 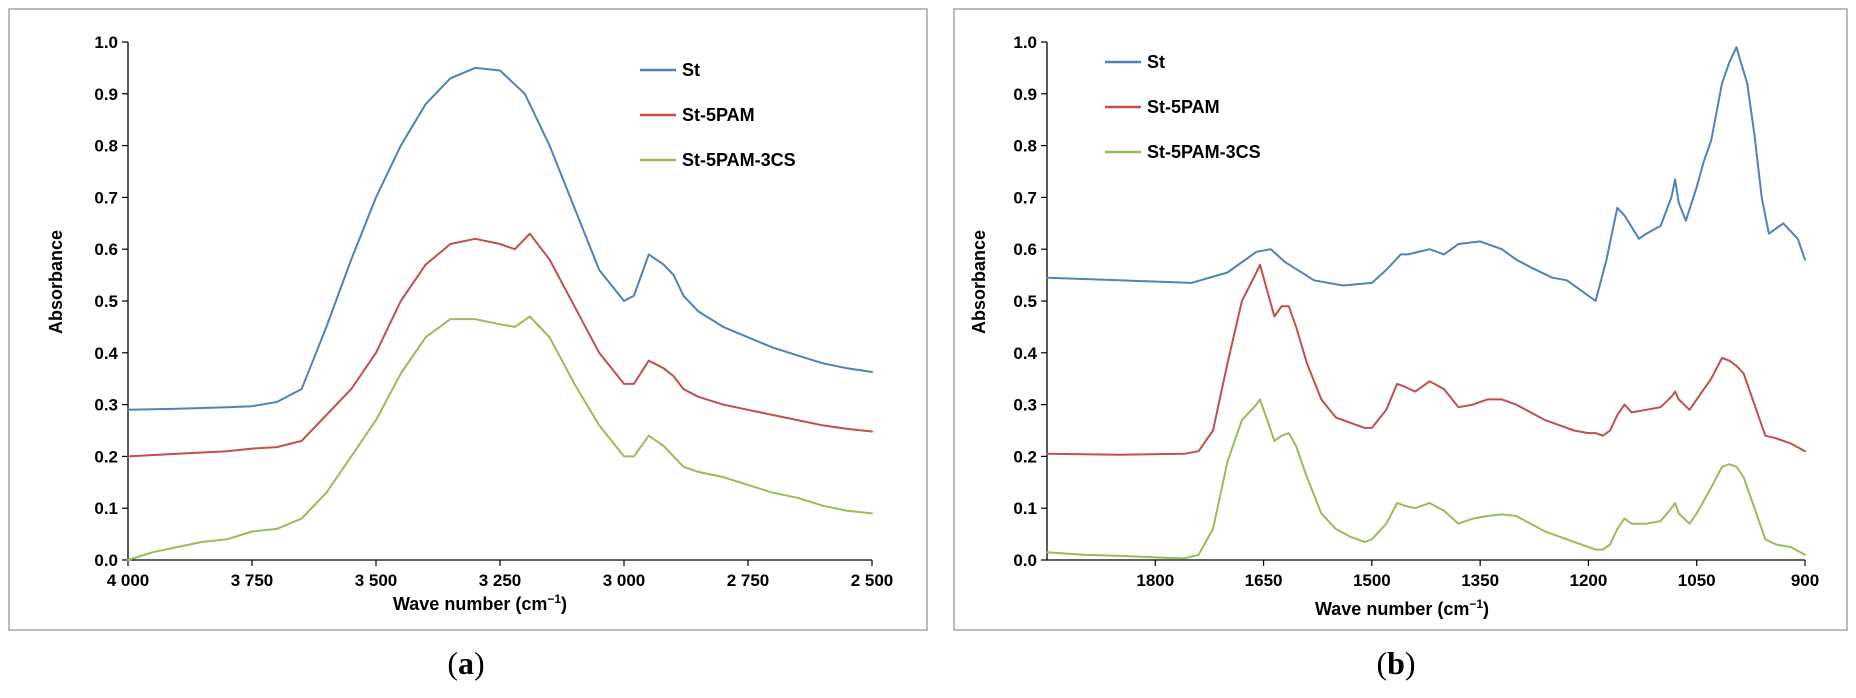 What do you see at coordinates (748, 580) in the screenshot?
I see `panel-a-x-tick-label: 2 750` at bounding box center [748, 580].